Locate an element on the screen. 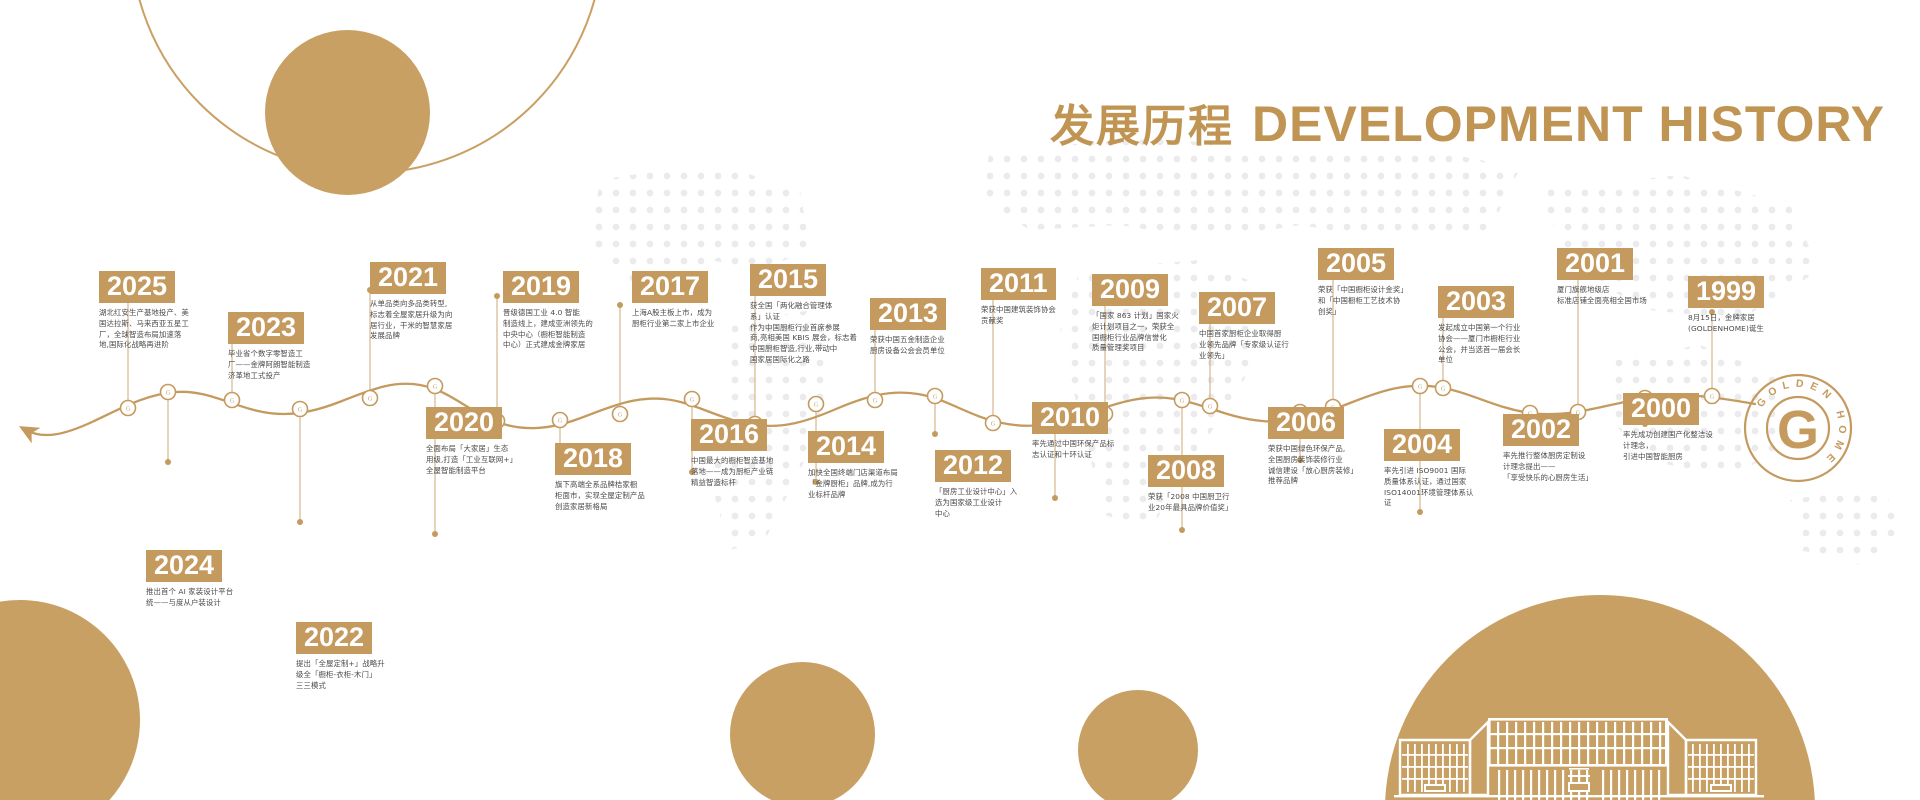 The image size is (1920, 800). event-description-line: 地,国际化战略再进阶 is located at coordinates (134, 345).